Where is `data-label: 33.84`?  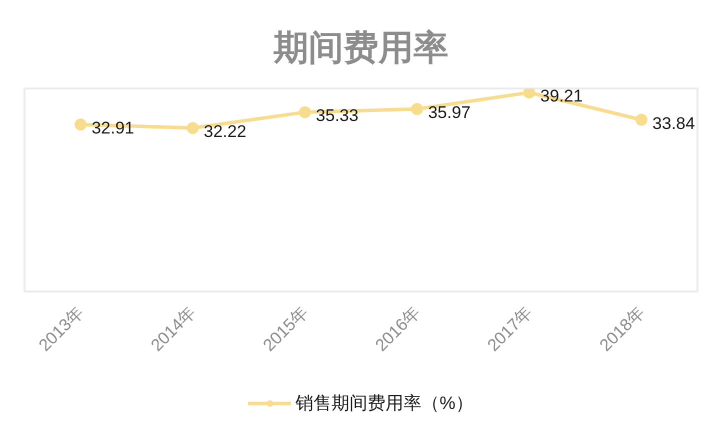 data-label: 33.84 is located at coordinates (673, 123).